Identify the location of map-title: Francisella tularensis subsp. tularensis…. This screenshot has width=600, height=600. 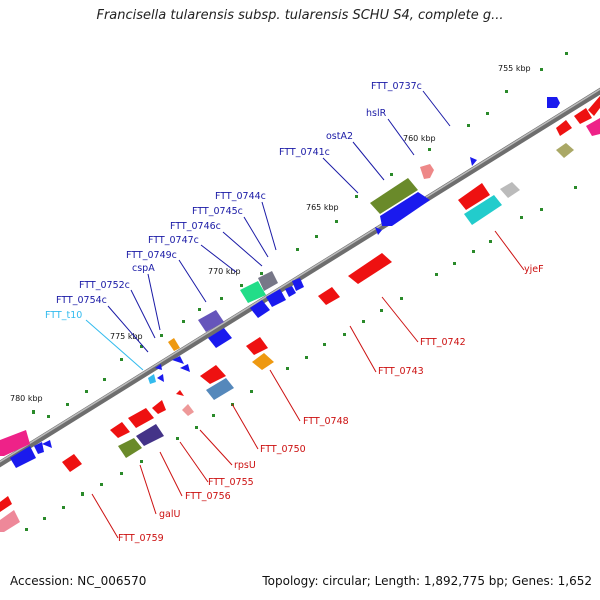
(300, 15).